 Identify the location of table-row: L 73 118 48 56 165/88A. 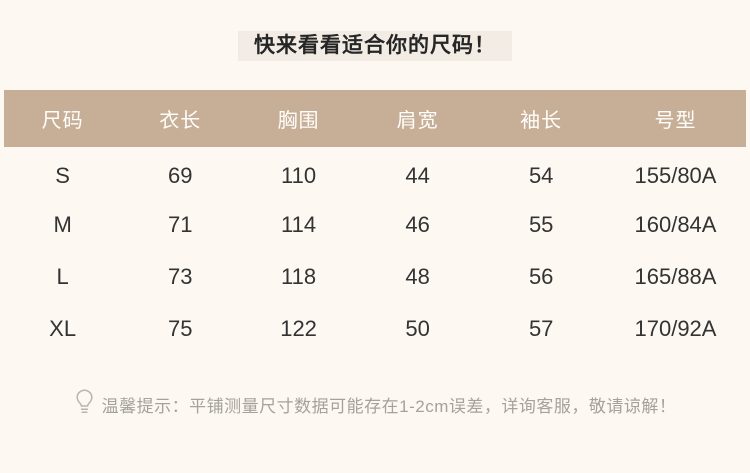
(375, 277).